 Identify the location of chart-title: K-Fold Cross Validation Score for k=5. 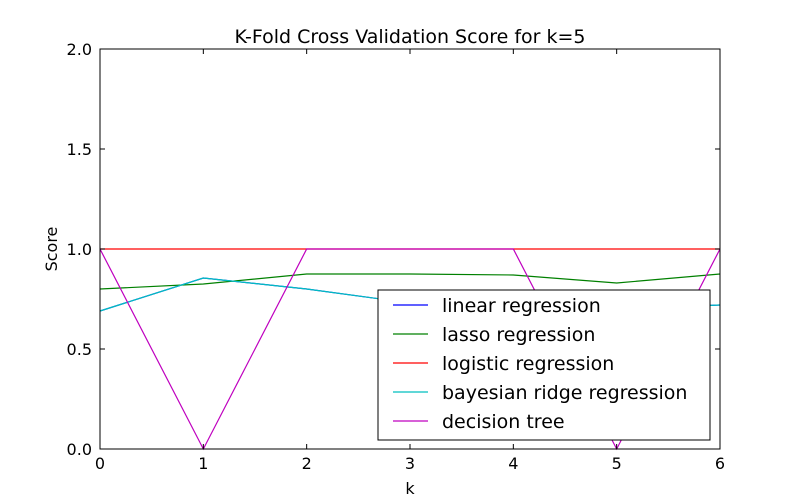
(410, 37).